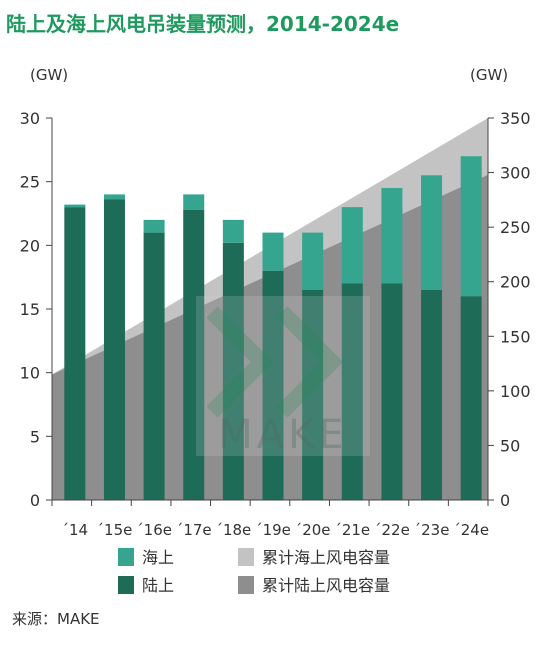 The height and width of the screenshot is (652, 550). What do you see at coordinates (515, 118) in the screenshot?
I see `y-right-tick-label: 350` at bounding box center [515, 118].